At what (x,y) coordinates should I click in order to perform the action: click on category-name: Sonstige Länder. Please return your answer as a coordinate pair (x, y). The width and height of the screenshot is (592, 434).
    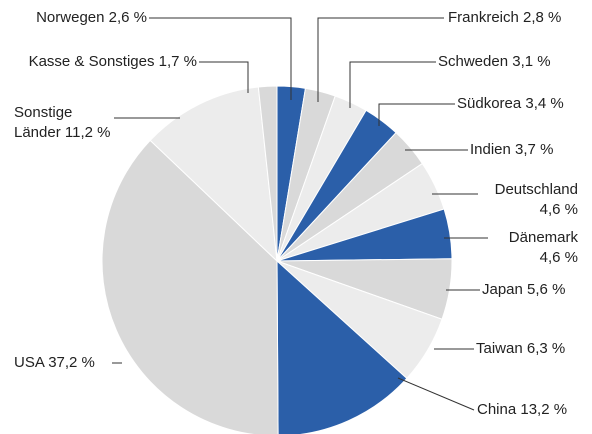
    Looking at the image, I should click on (43, 122).